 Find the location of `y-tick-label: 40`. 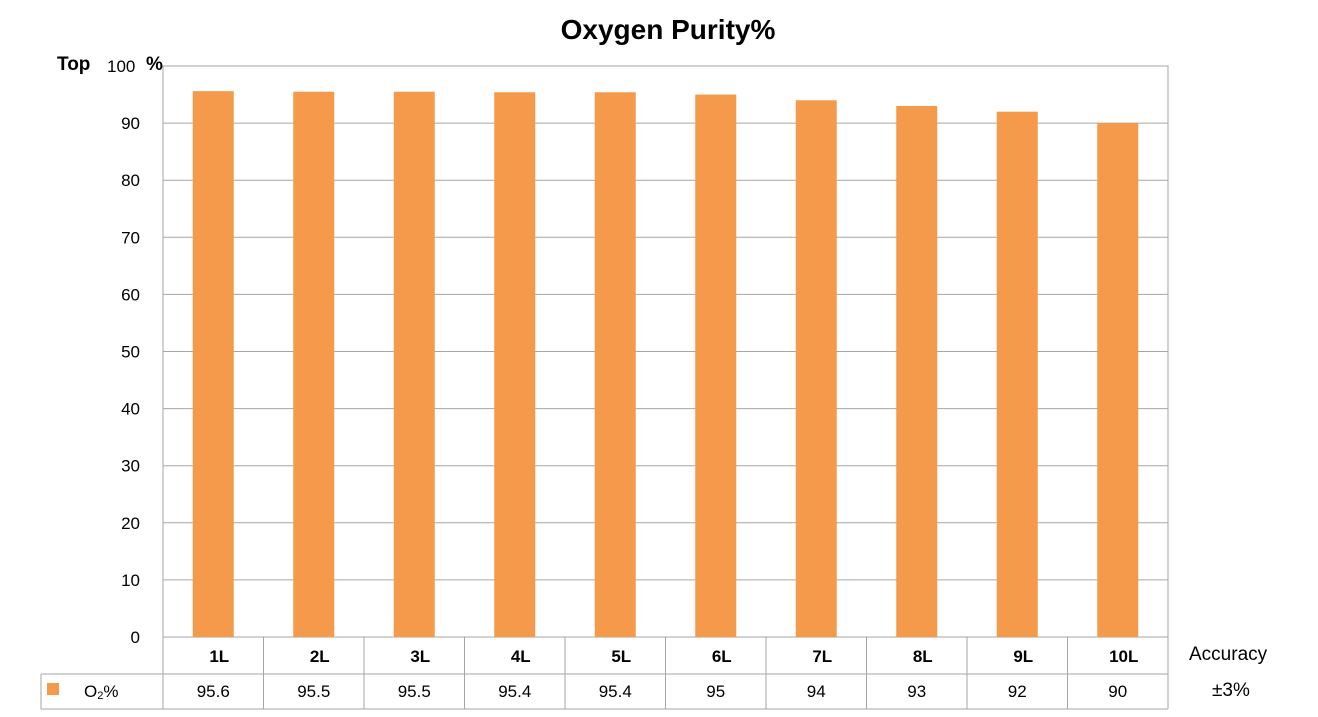

y-tick-label: 40 is located at coordinates (130, 409).